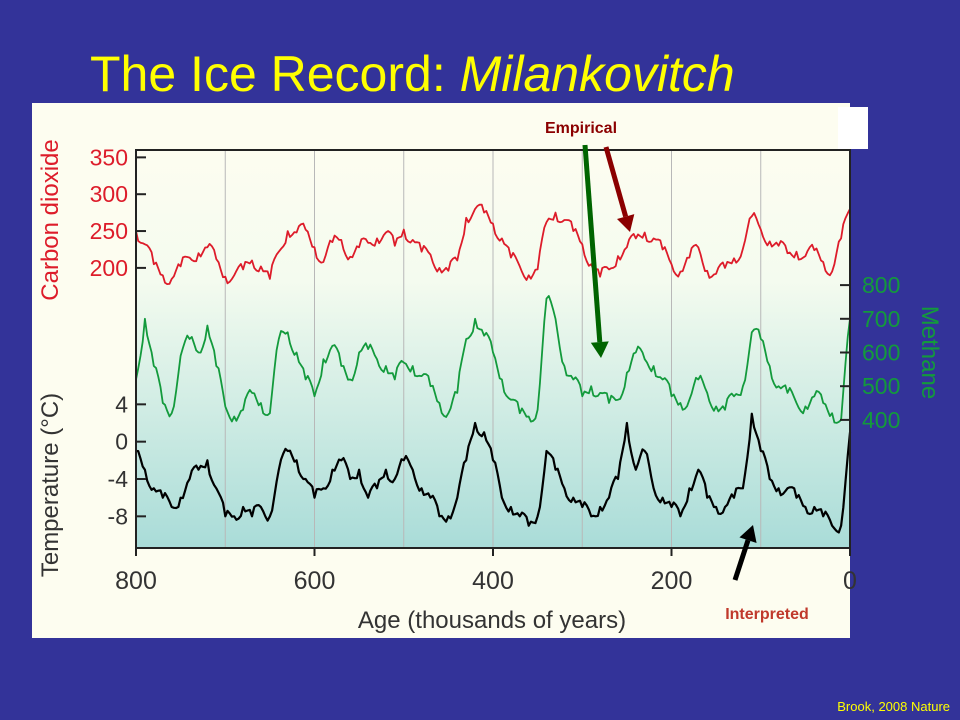 This screenshot has width=960, height=720. Describe the element at coordinates (881, 319) in the screenshot. I see `y-tick-label-methane: 700` at that location.